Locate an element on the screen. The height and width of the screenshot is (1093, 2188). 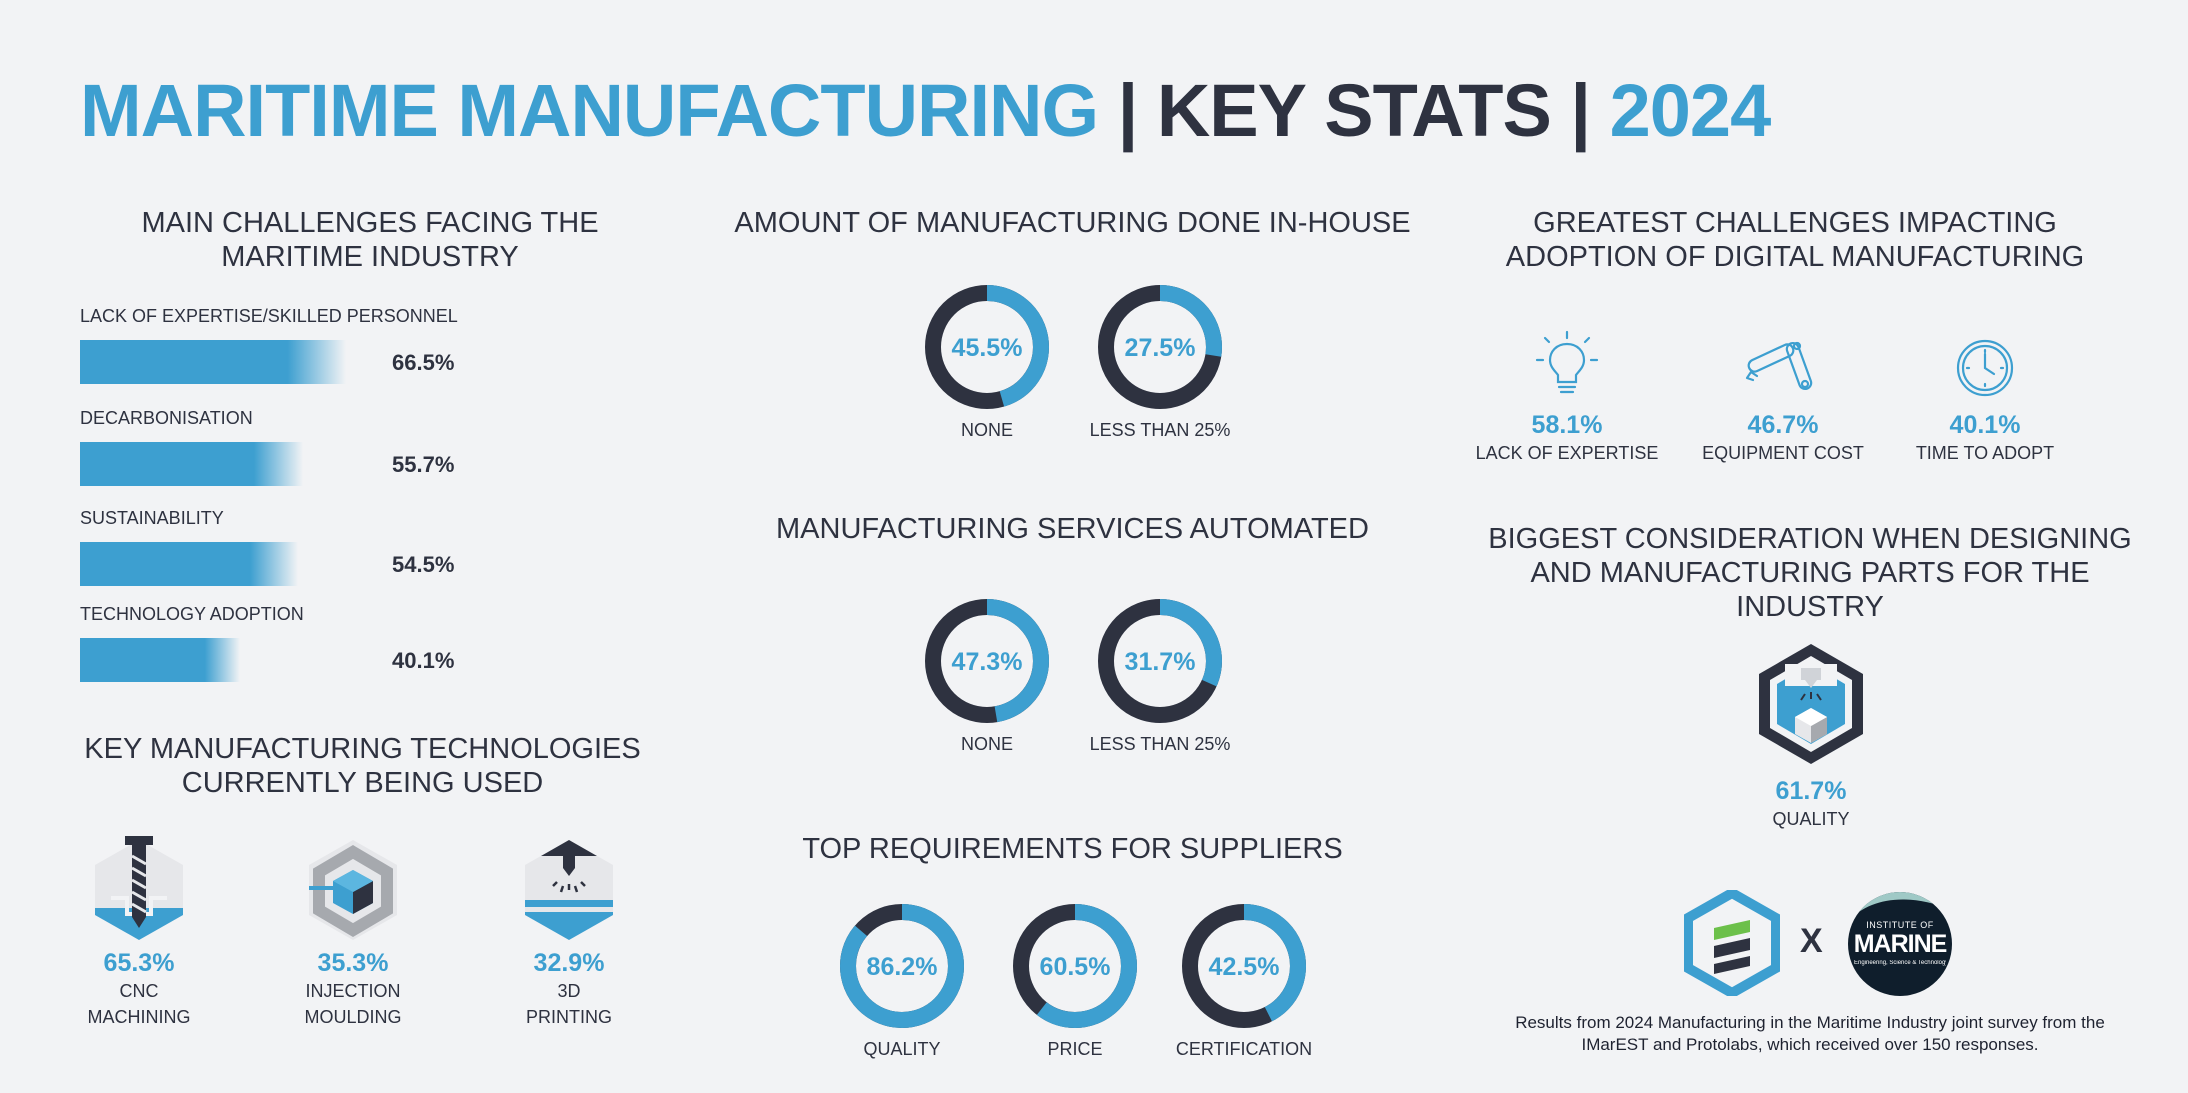
digital-heading-line2: ADOPTION OF DIGITAL MANUFACTURING is located at coordinates (1795, 257).